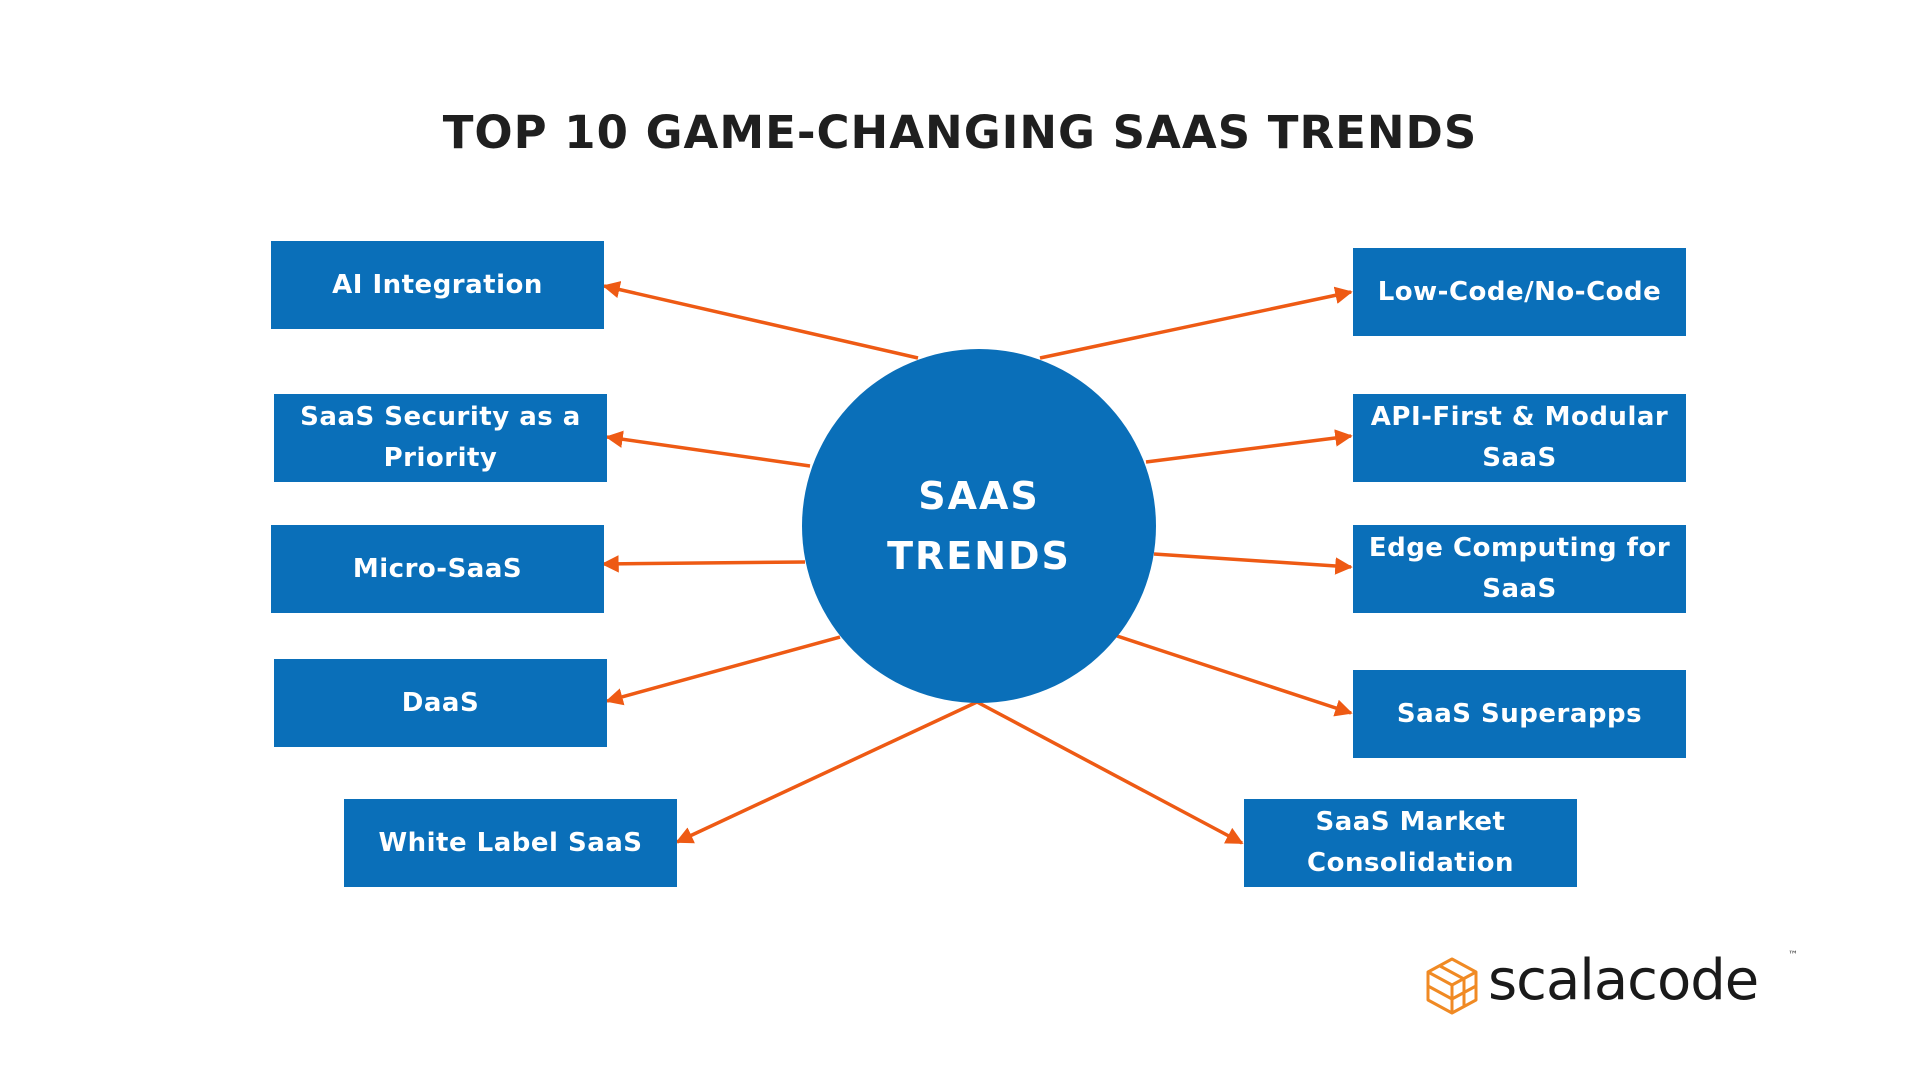 The width and height of the screenshot is (1920, 1080). I want to click on trademark-symbol: ™, so click(1793, 955).